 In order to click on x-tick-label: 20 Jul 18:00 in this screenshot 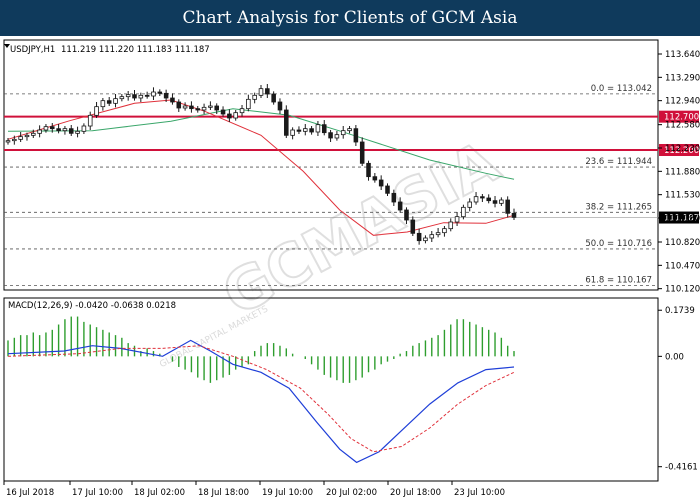, I will do `click(415, 493)`.